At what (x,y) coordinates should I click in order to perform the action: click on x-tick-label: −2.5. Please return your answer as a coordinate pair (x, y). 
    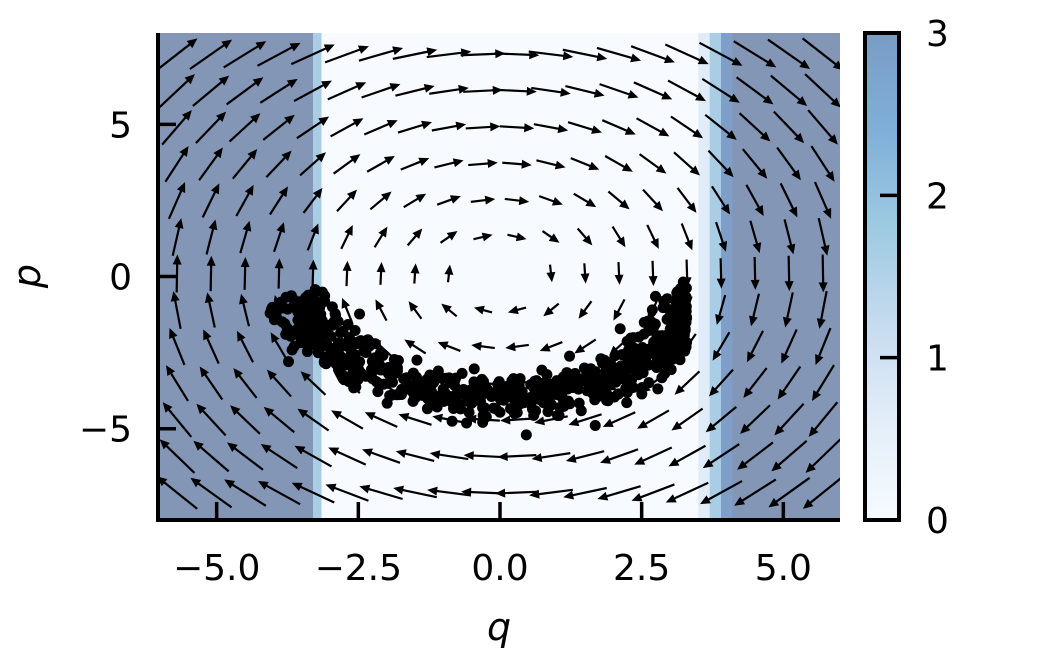
    Looking at the image, I should click on (358, 568).